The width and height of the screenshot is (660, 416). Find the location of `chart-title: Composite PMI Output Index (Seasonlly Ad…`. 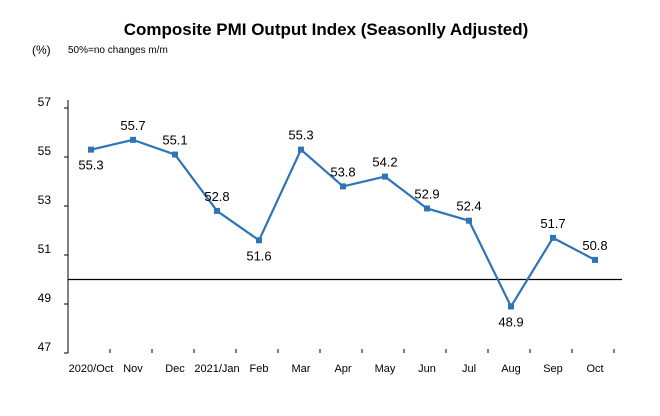

chart-title: Composite PMI Output Index (Seasonlly Ad… is located at coordinates (326, 29).